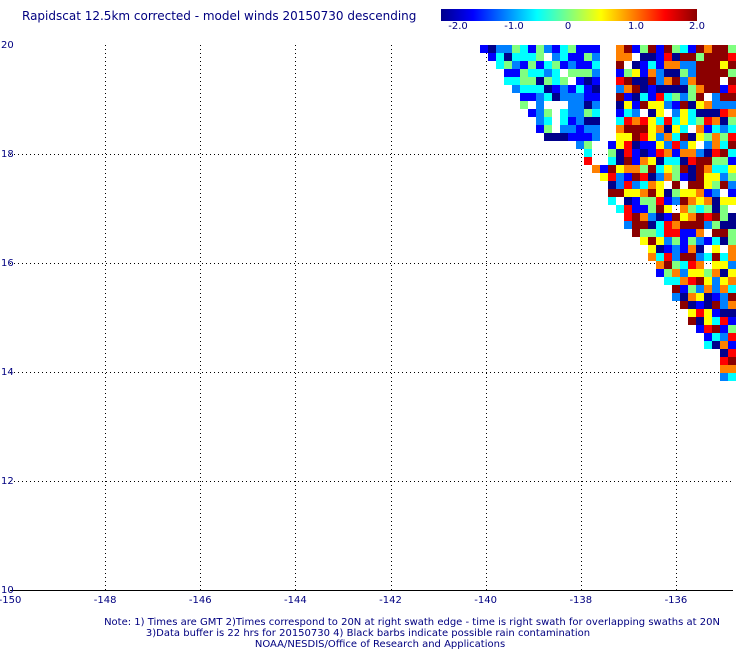 The height and width of the screenshot is (650, 740). Describe the element at coordinates (580, 600) in the screenshot. I see `lon-tick-label: -138` at that location.